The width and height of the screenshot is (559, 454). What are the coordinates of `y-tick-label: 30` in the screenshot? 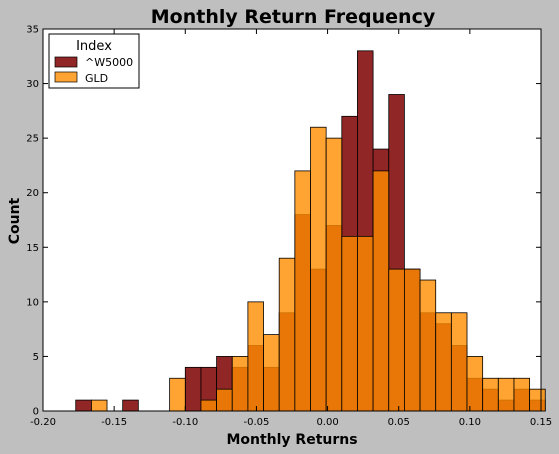 It's located at (32, 84).